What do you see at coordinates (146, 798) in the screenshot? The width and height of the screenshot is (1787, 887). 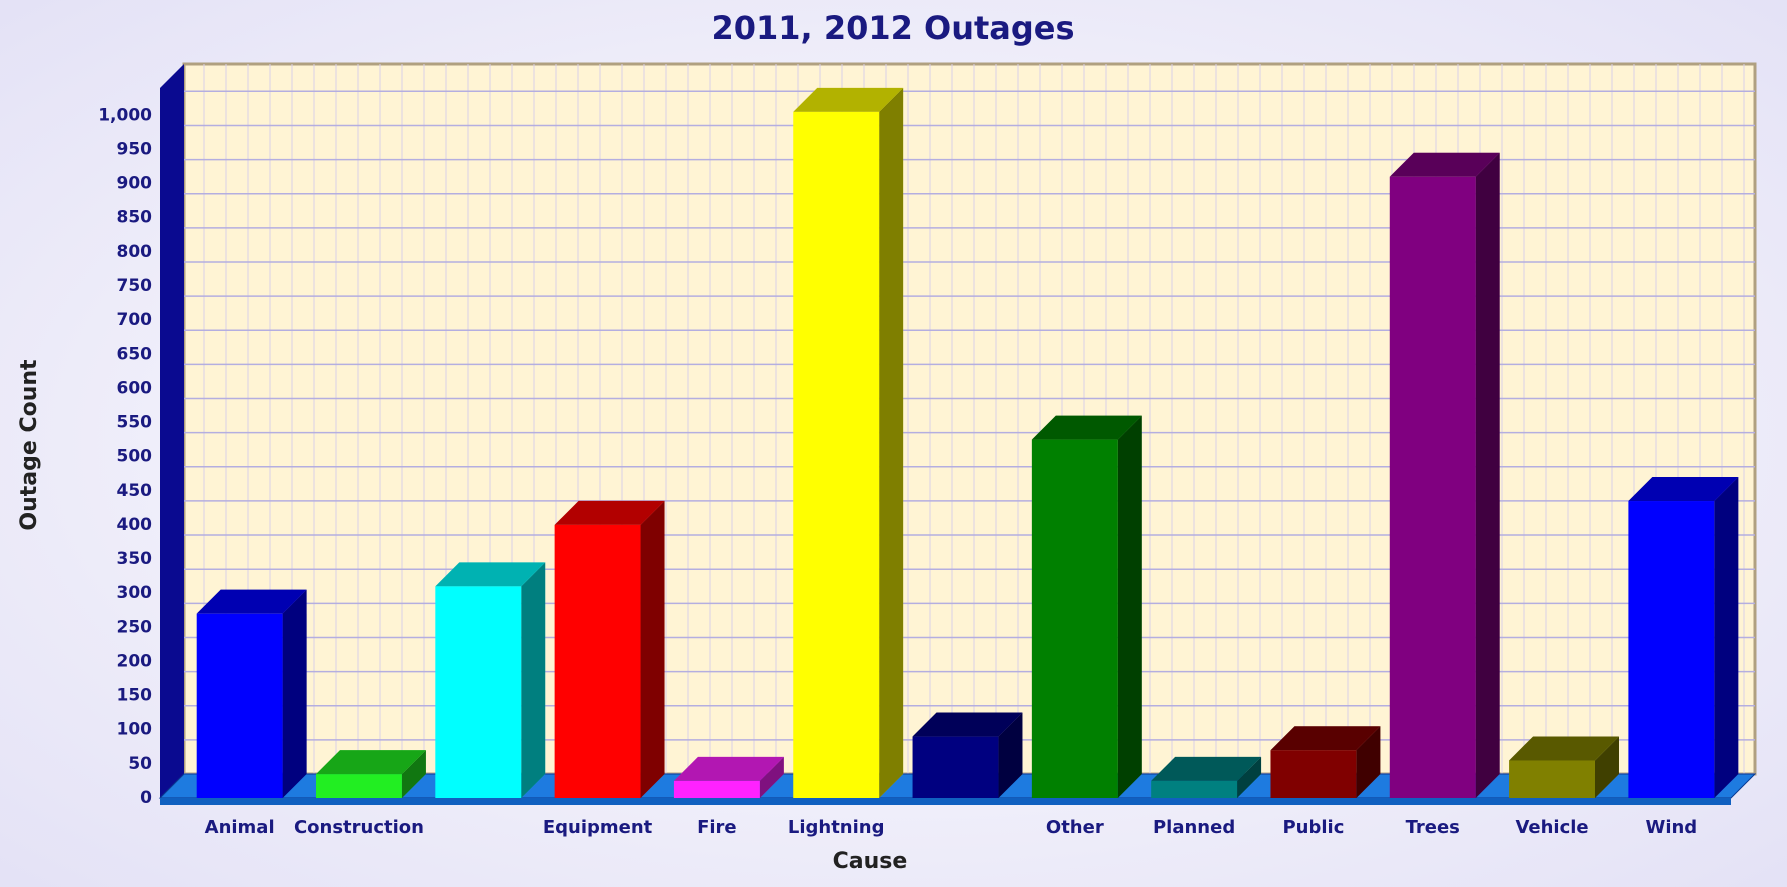 I see `y-tick-label: 0` at bounding box center [146, 798].